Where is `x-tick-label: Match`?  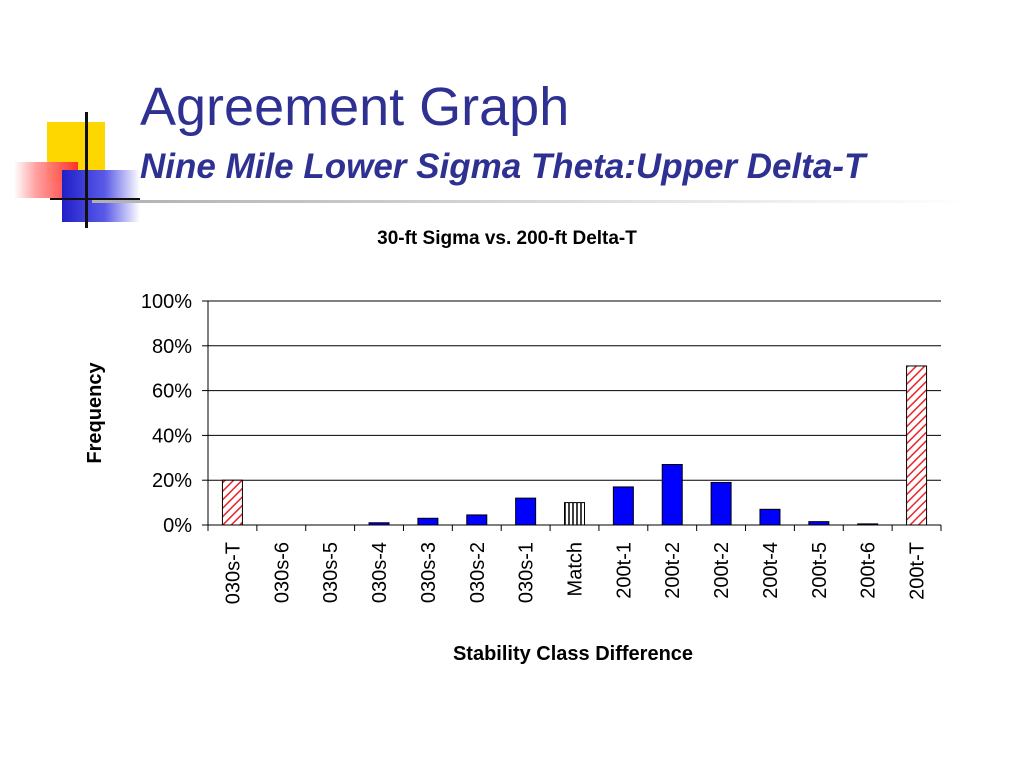 x-tick-label: Match is located at coordinates (576, 569).